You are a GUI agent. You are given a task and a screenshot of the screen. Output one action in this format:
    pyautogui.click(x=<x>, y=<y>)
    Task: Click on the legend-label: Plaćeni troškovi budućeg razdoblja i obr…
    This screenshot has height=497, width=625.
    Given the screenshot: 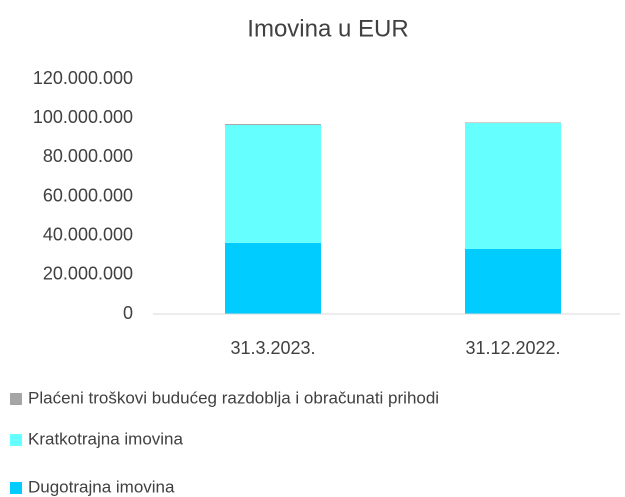 What is the action you would take?
    pyautogui.click(x=233, y=397)
    